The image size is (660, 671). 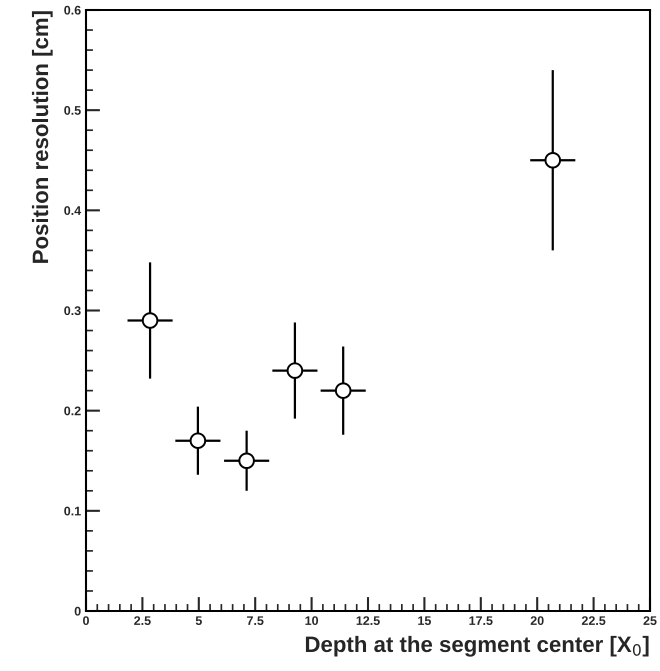 I want to click on x-tick-label: 2.5, so click(x=142, y=621).